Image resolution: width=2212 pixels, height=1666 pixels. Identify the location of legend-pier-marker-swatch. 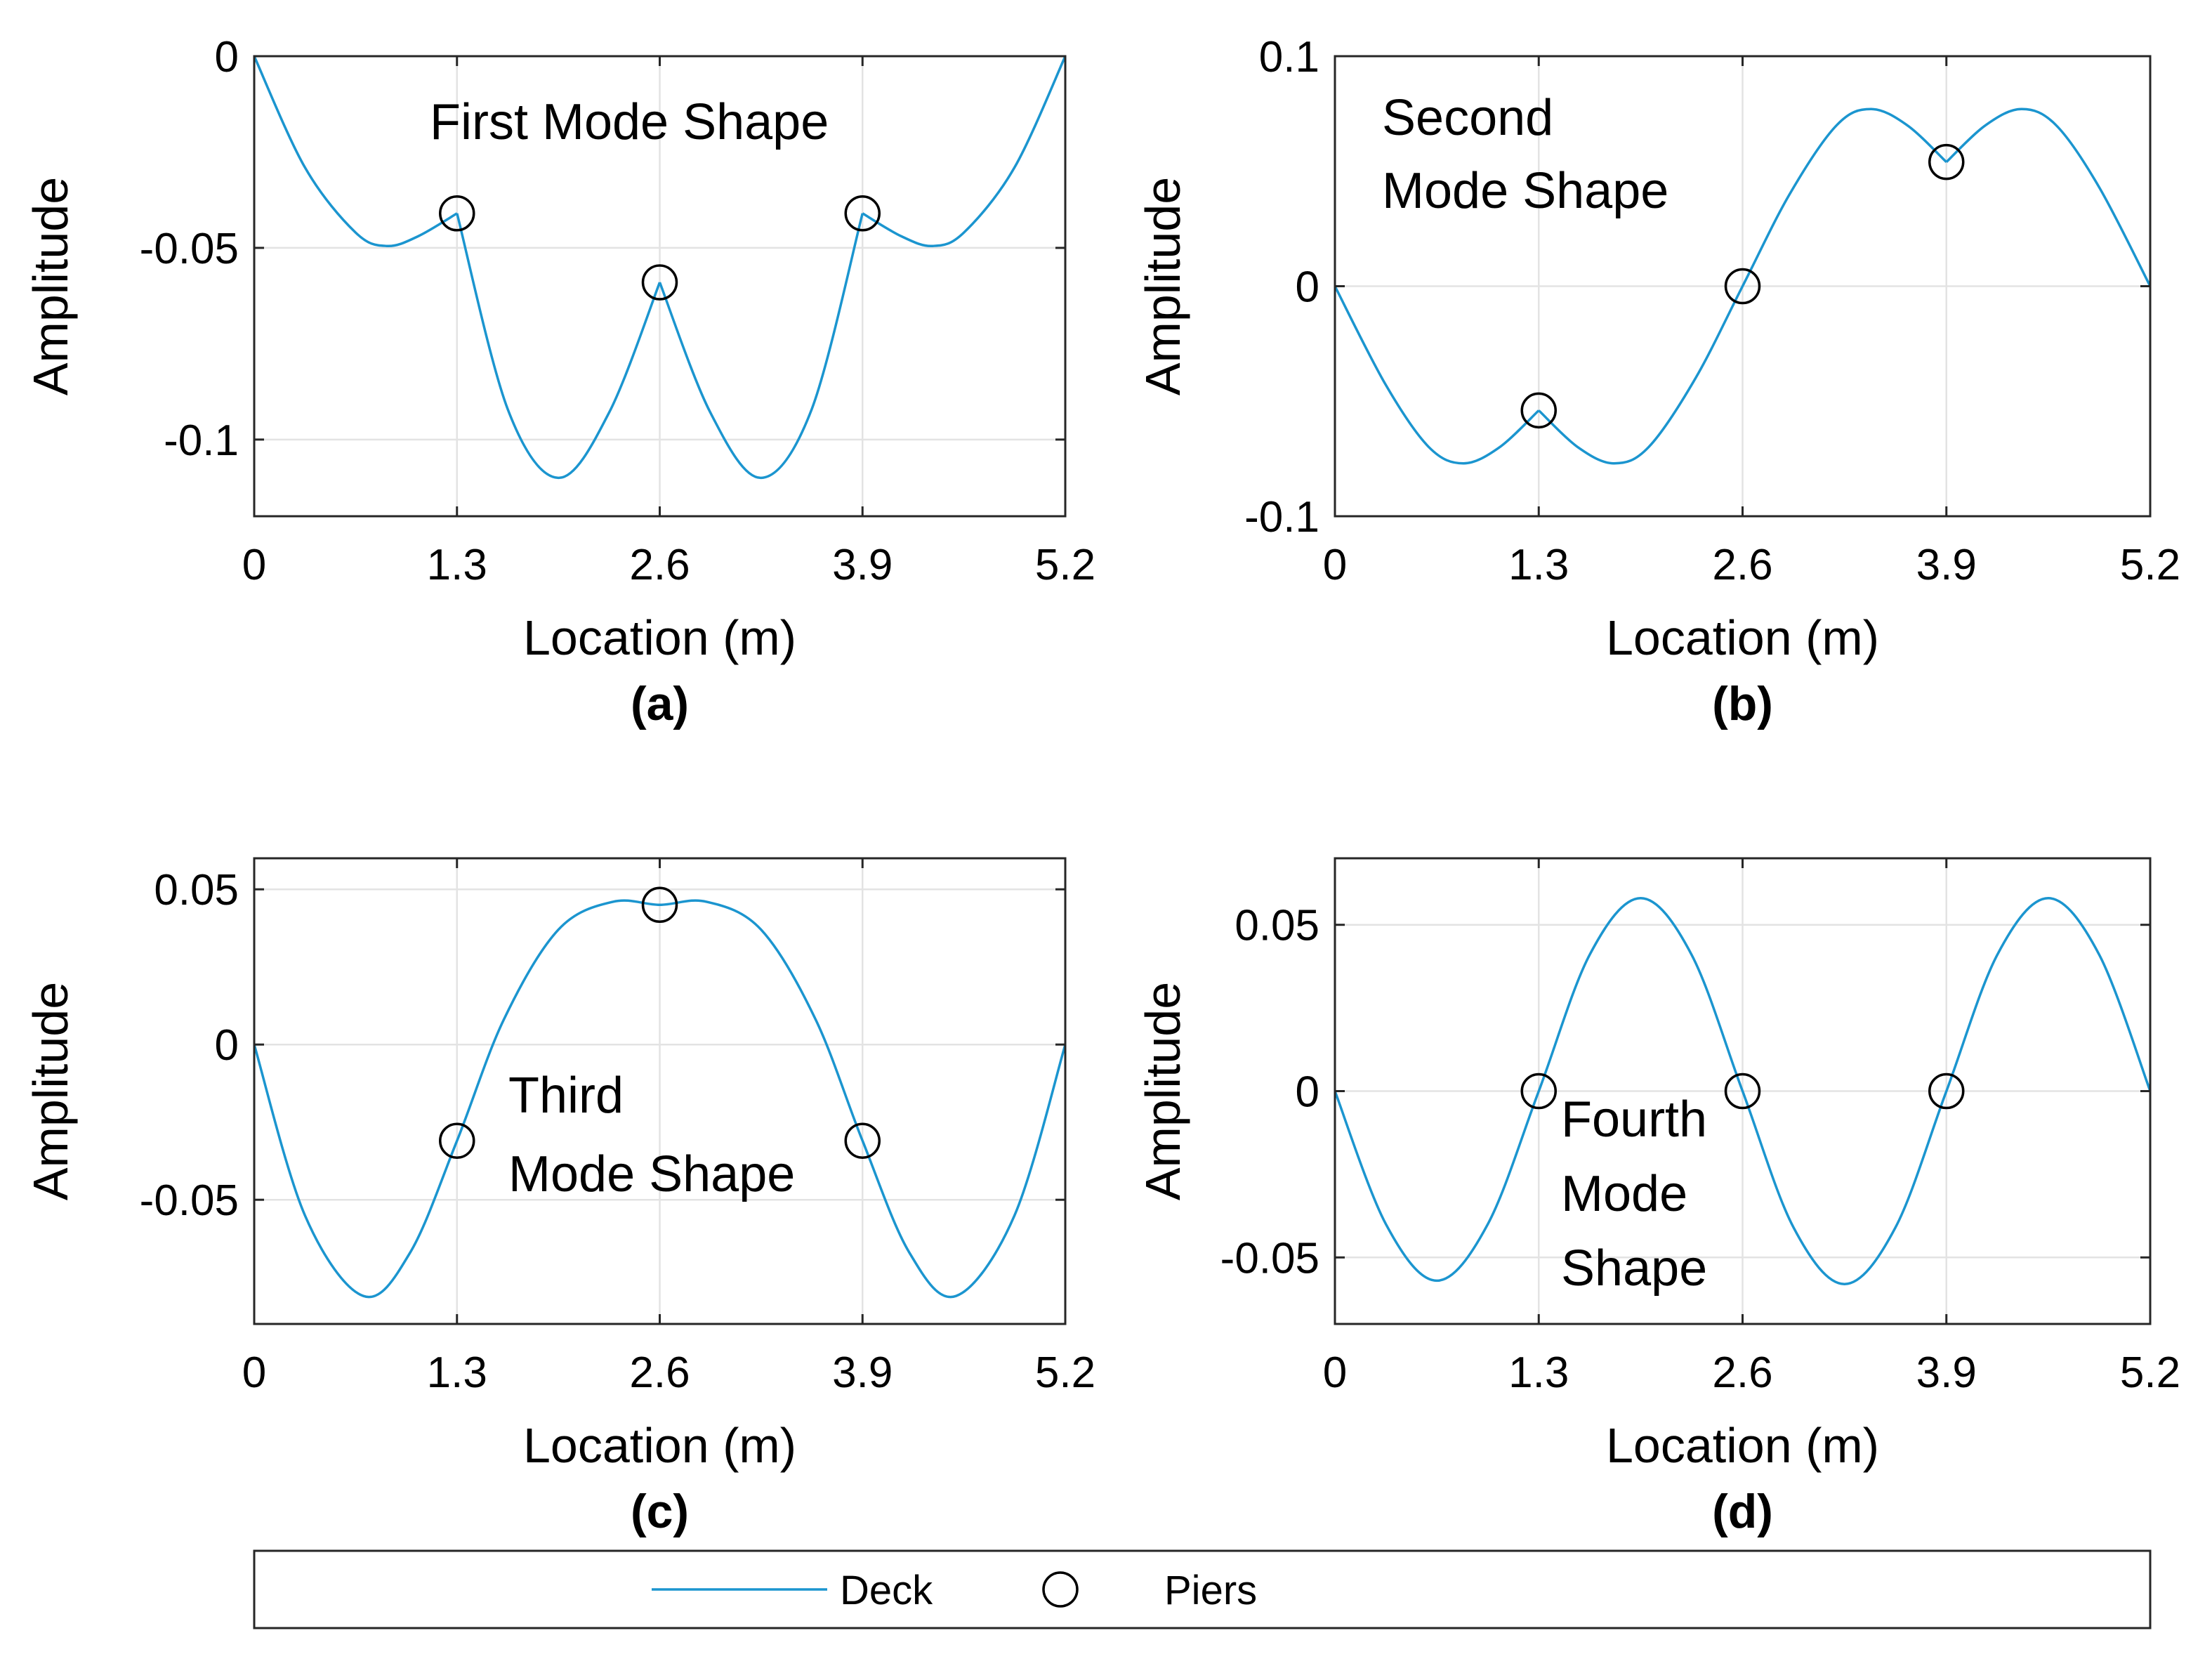
(1060, 1589).